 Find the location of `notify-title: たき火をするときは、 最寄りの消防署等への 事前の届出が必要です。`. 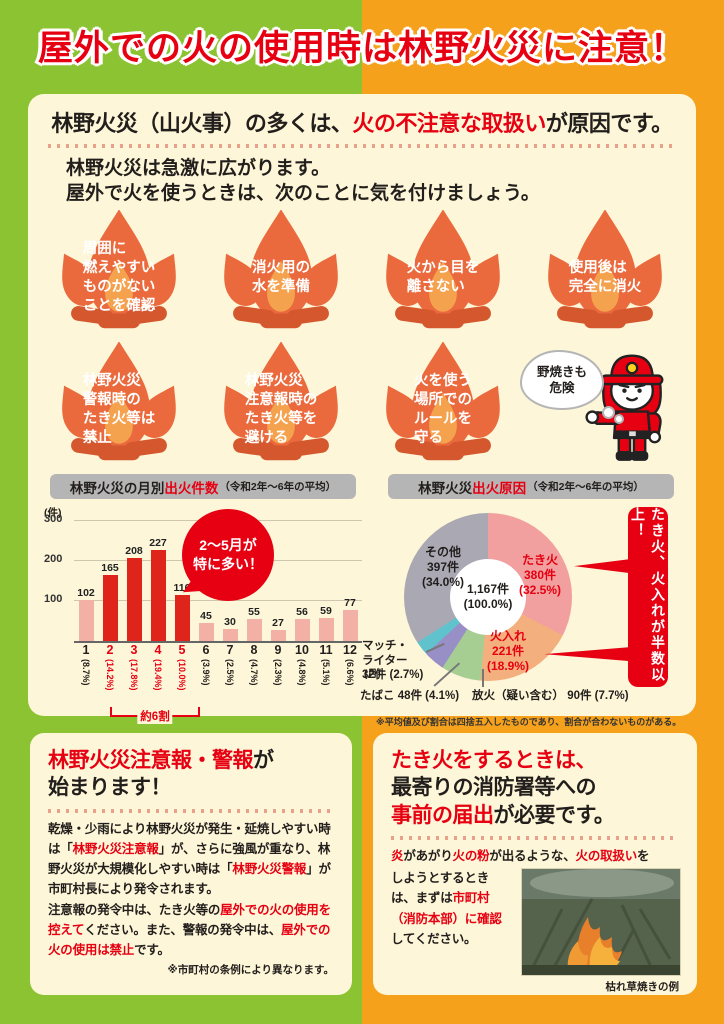

notify-title: たき火をするときは、 最寄りの消防署等への 事前の届出が必要です。 is located at coordinates (535, 788).